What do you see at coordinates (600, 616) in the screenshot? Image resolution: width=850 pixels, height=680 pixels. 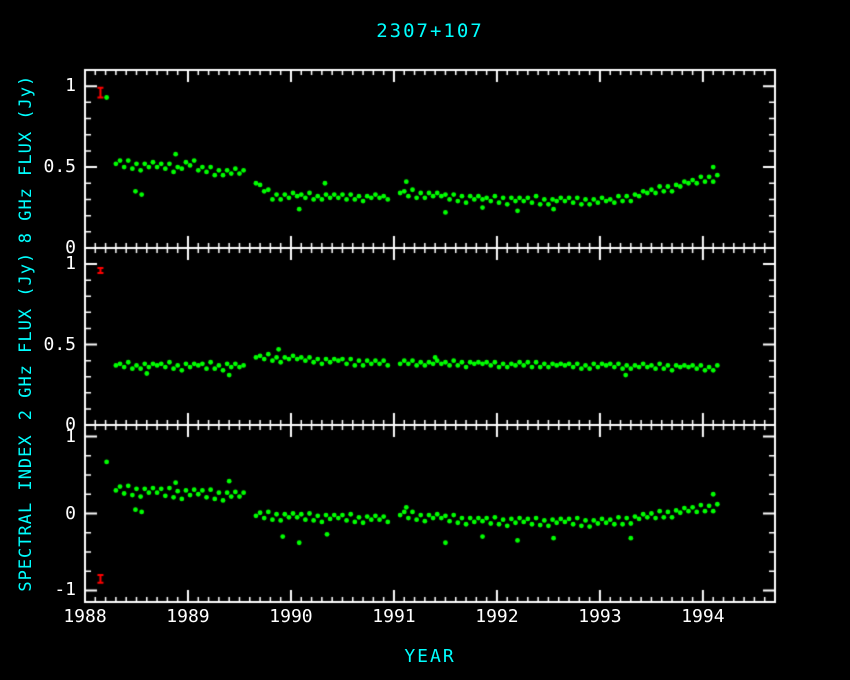 I see `x-tick-label: 1993` at bounding box center [600, 616].